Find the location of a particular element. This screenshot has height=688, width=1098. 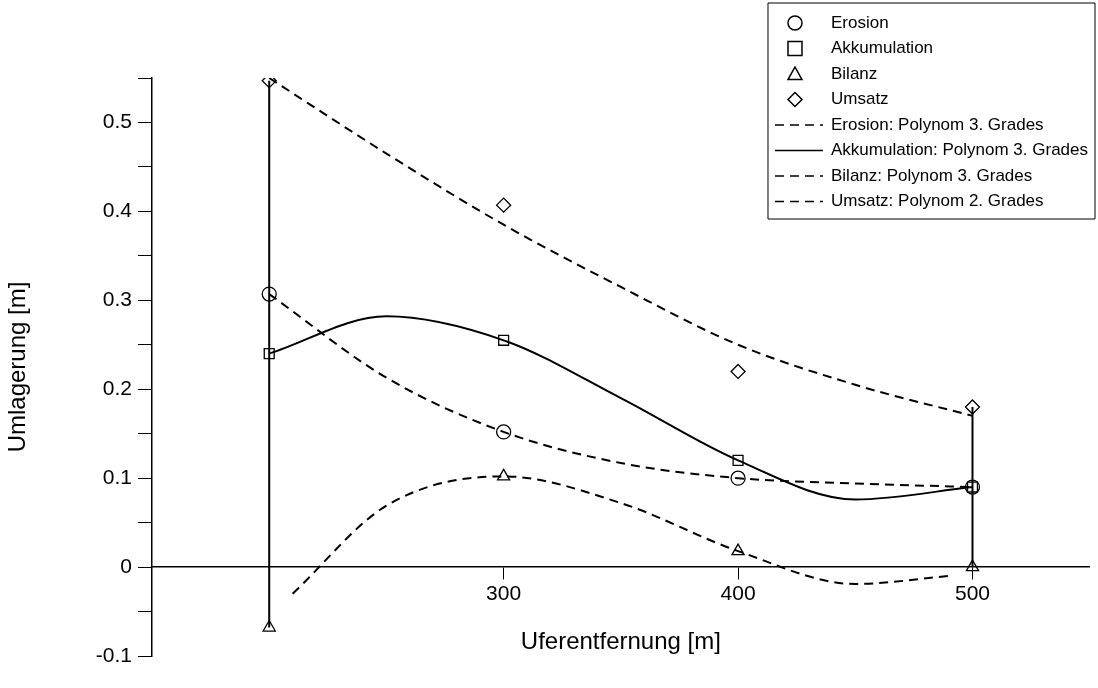

x-tick-label: 500 is located at coordinates (972, 593).